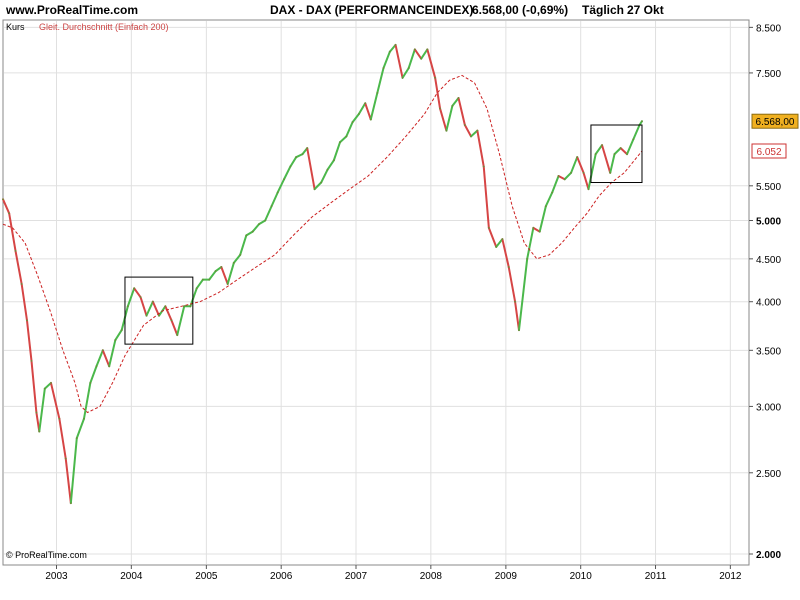 The height and width of the screenshot is (600, 800). Describe the element at coordinates (281, 576) in the screenshot. I see `x-tick-label-2006: 2006` at that location.